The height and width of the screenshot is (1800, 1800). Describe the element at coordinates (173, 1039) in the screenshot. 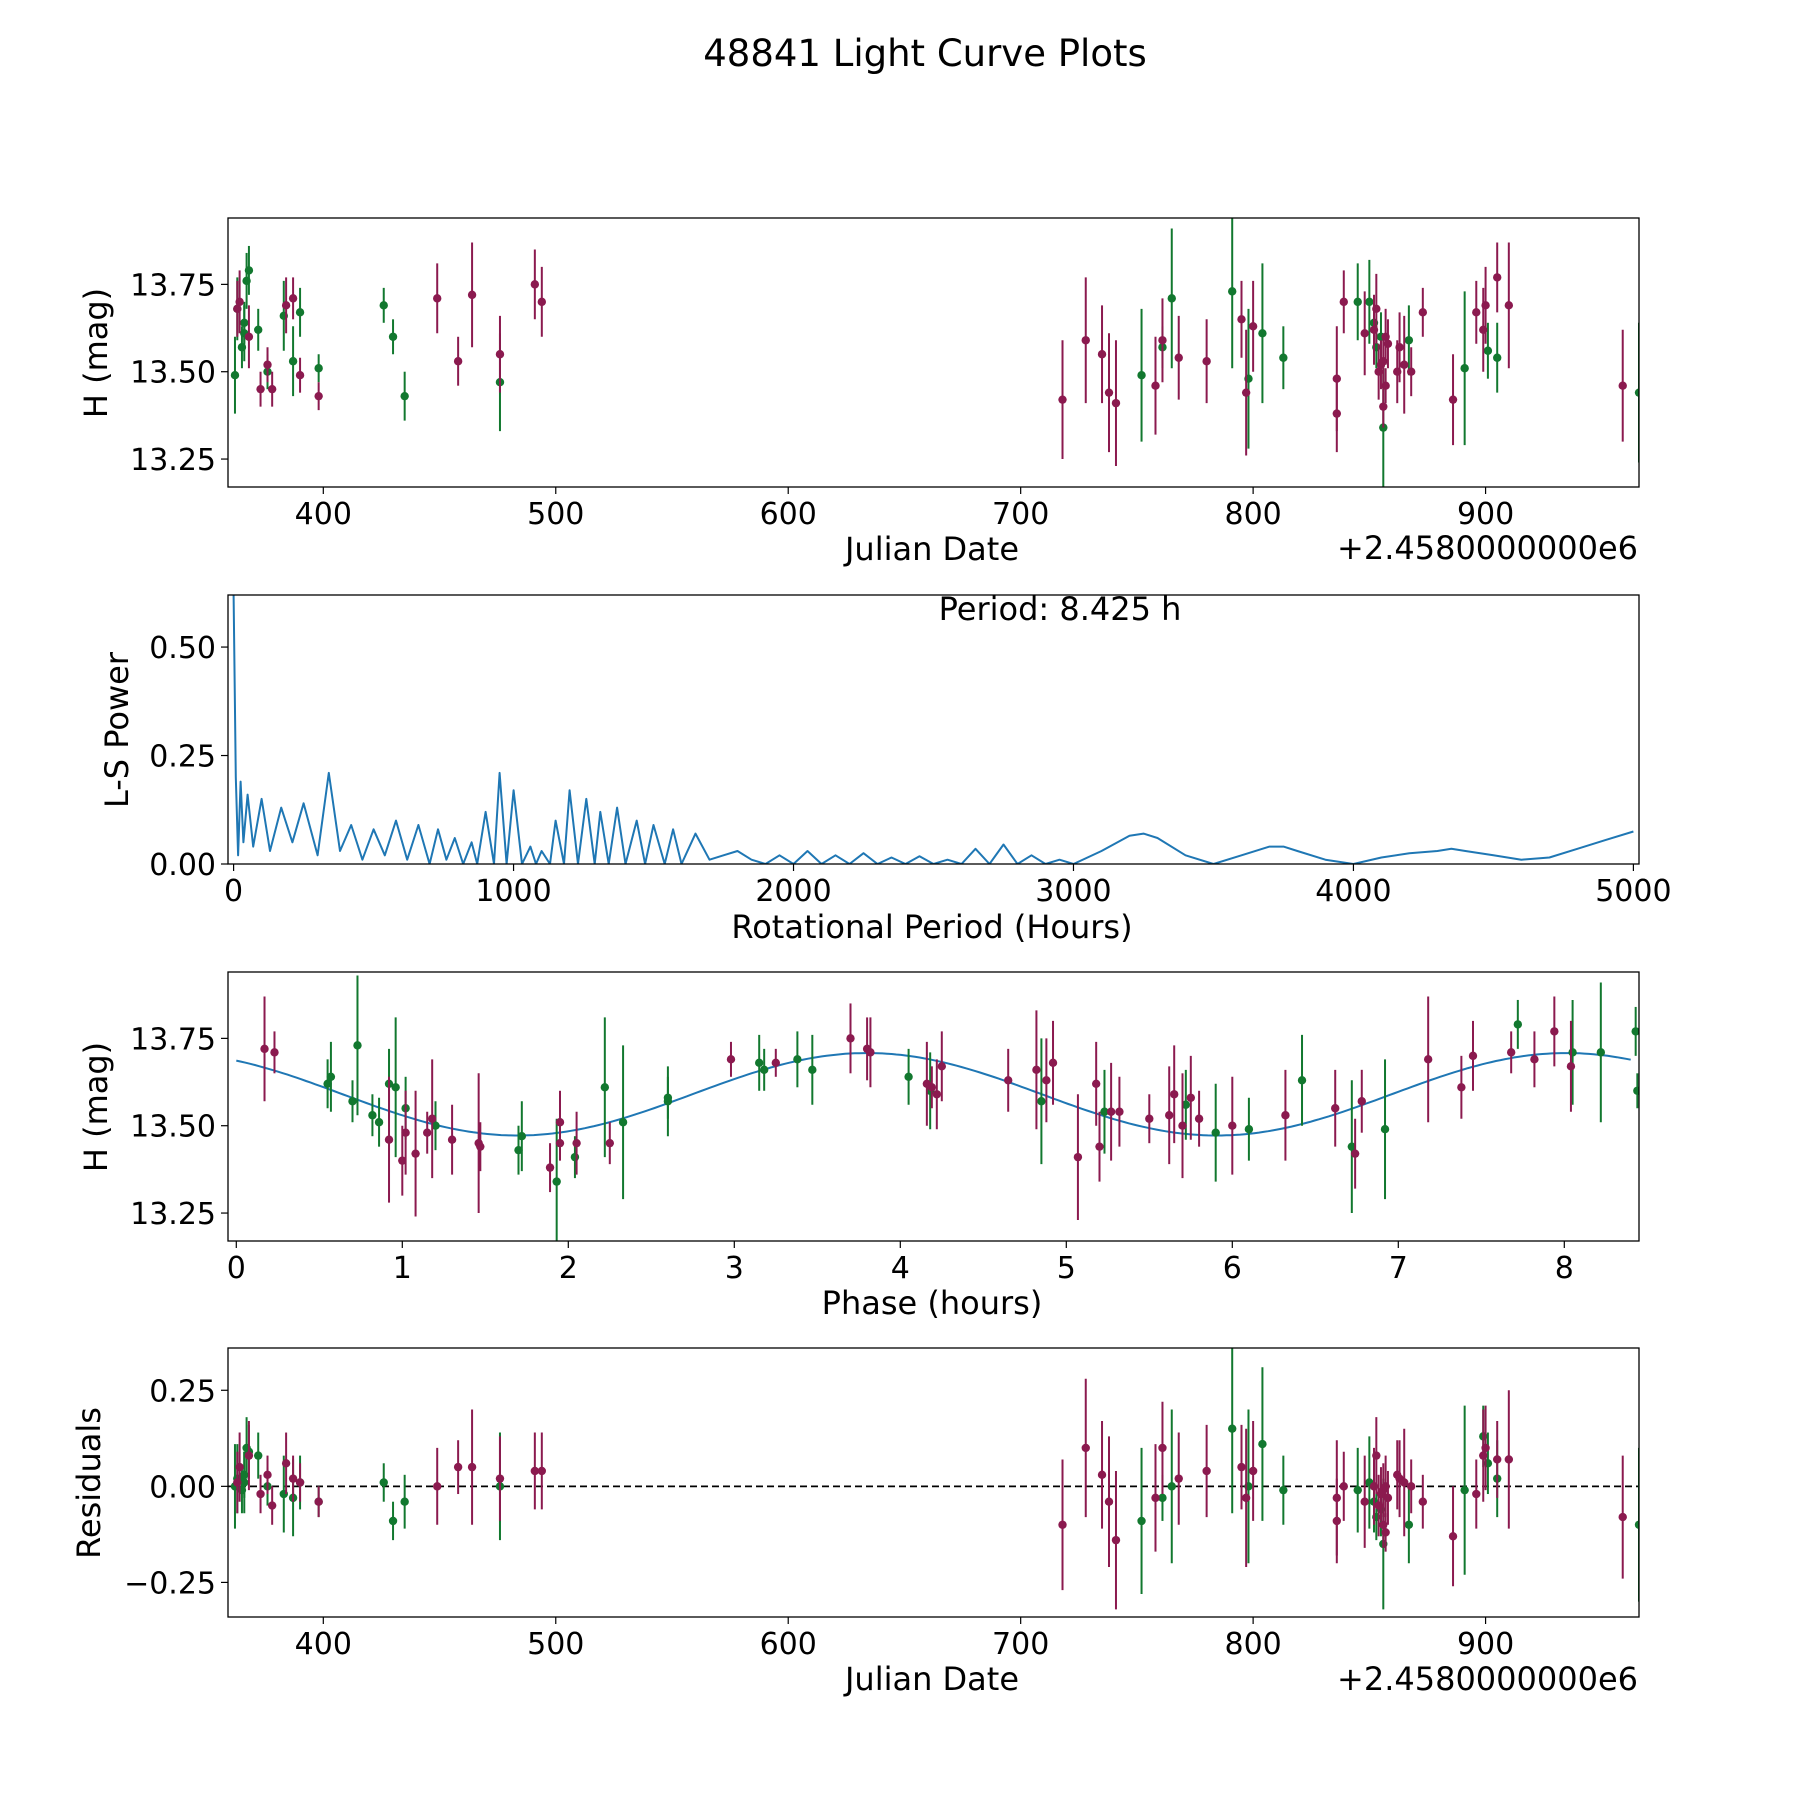

I see `phase-fold-ytick-label: 13.75` at that location.